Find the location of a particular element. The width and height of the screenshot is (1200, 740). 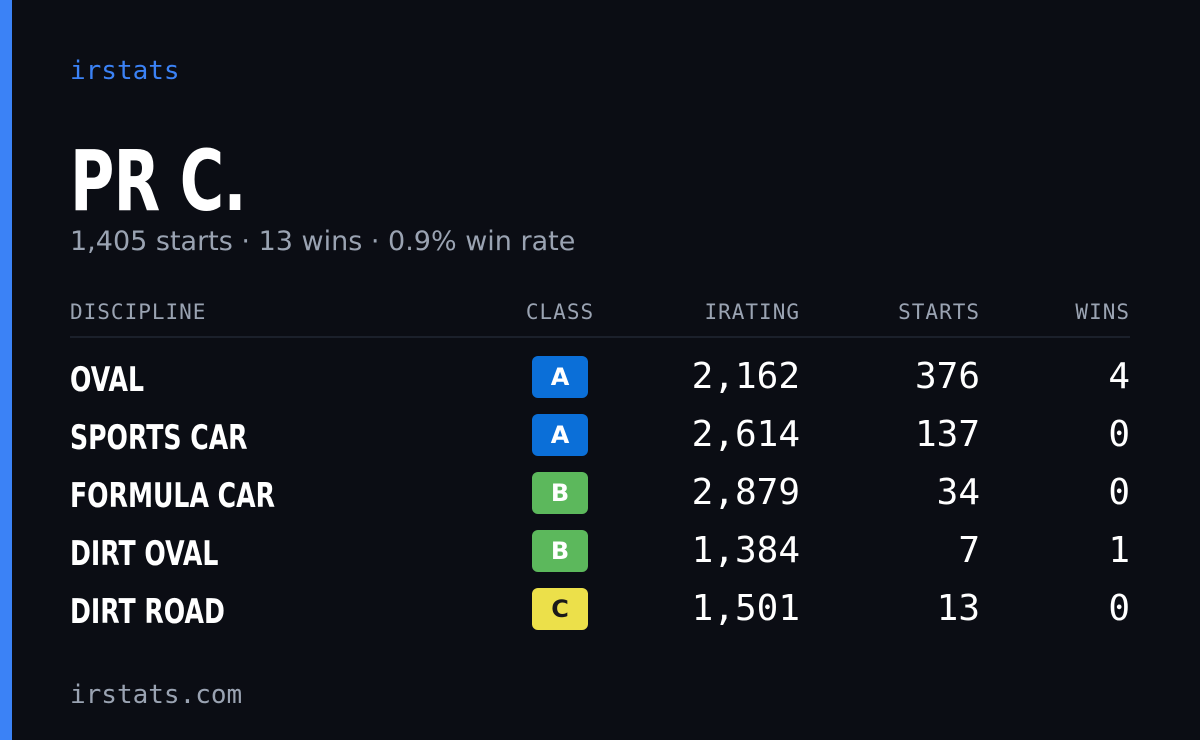

profile-name: PR C. is located at coordinates (158, 181).